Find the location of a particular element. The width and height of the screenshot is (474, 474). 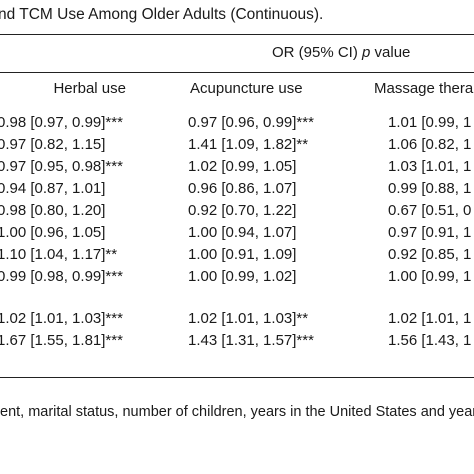

herbal-cell: 0.98 [0.97, 0.99]*** is located at coordinates (61, 122).